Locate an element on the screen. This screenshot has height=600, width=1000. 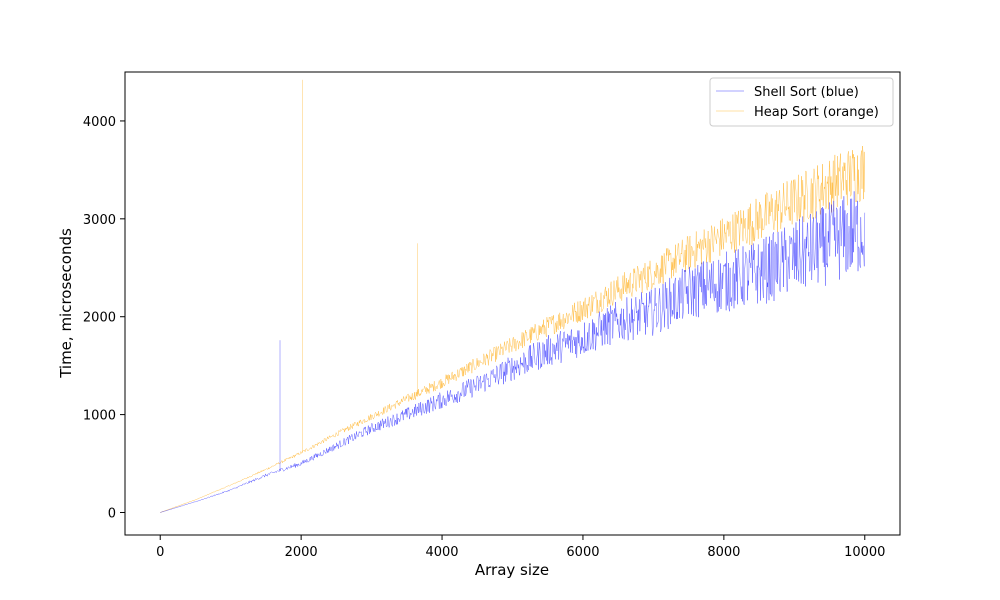
x-tick-label: 10000 is located at coordinates (864, 552).